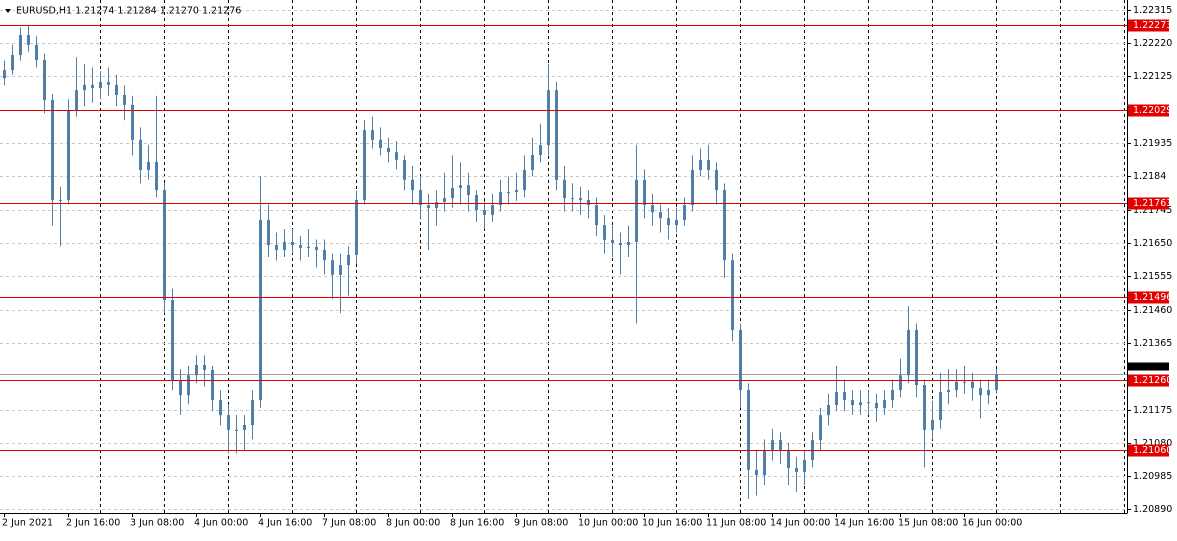 The width and height of the screenshot is (1177, 541). I want to click on level-label: 1.22029, so click(1152, 110).